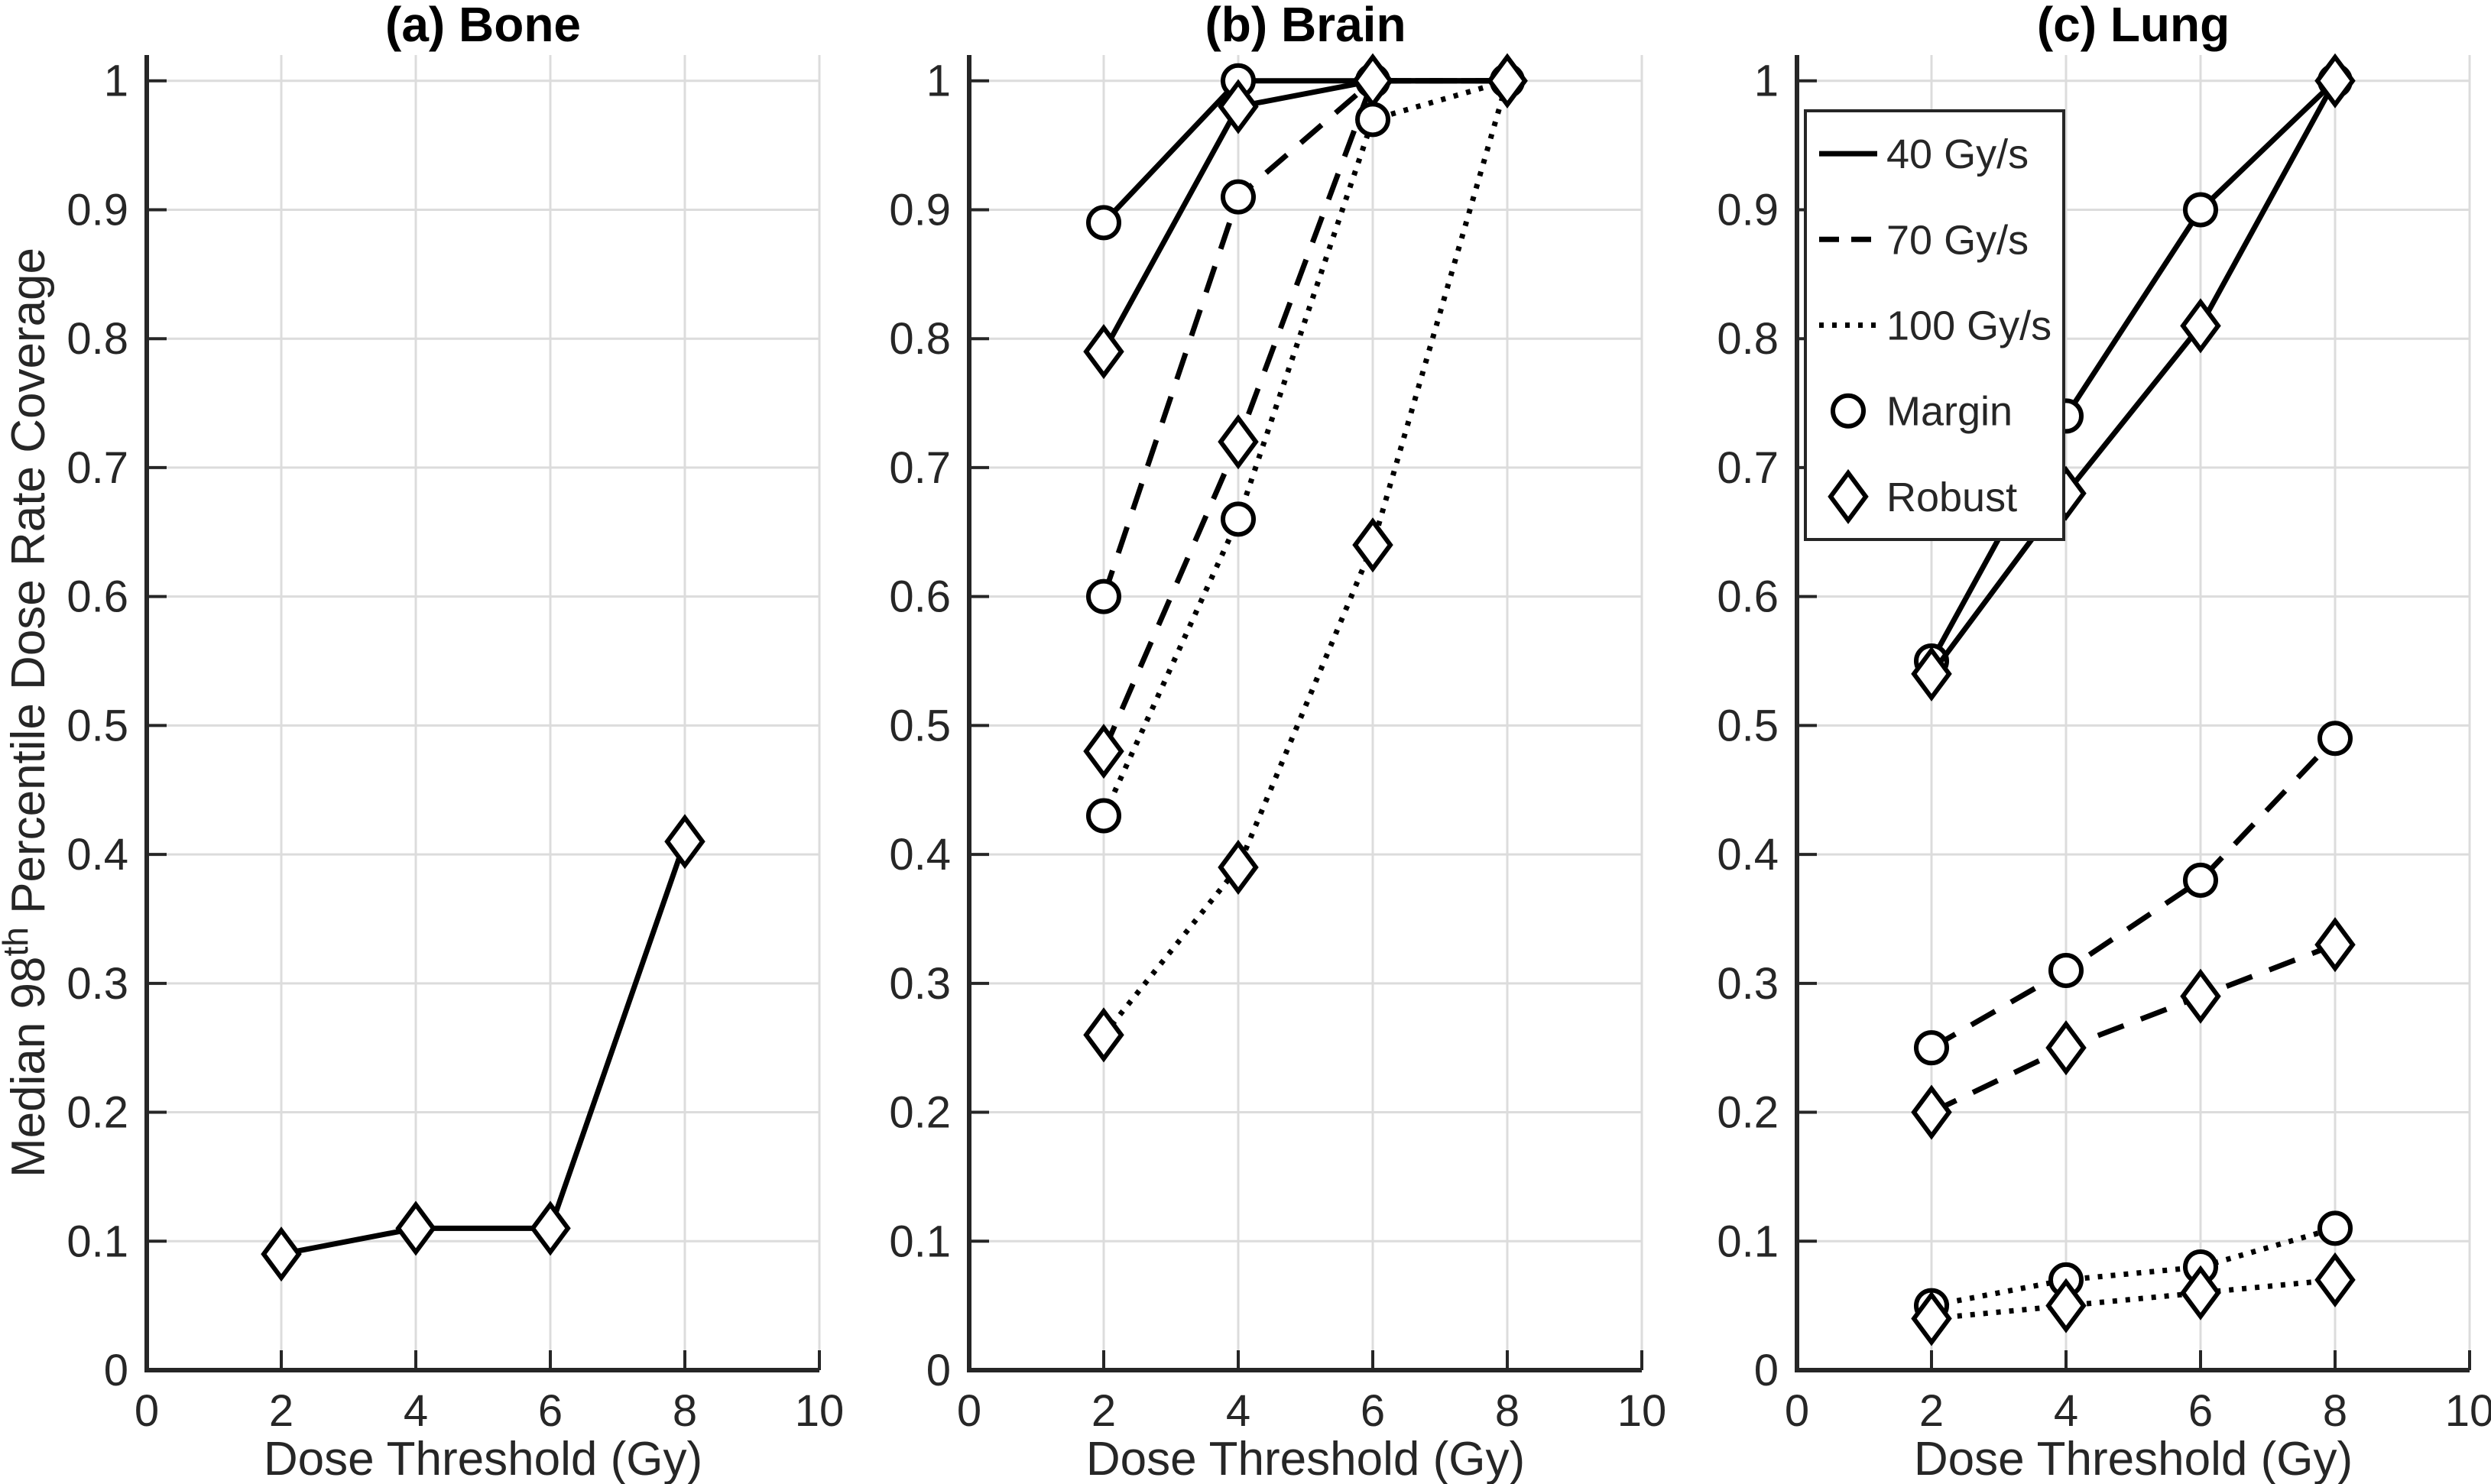 This screenshot has height=1484, width=2491. I want to click on legend-row-robust: Robust, so click(1922, 496).